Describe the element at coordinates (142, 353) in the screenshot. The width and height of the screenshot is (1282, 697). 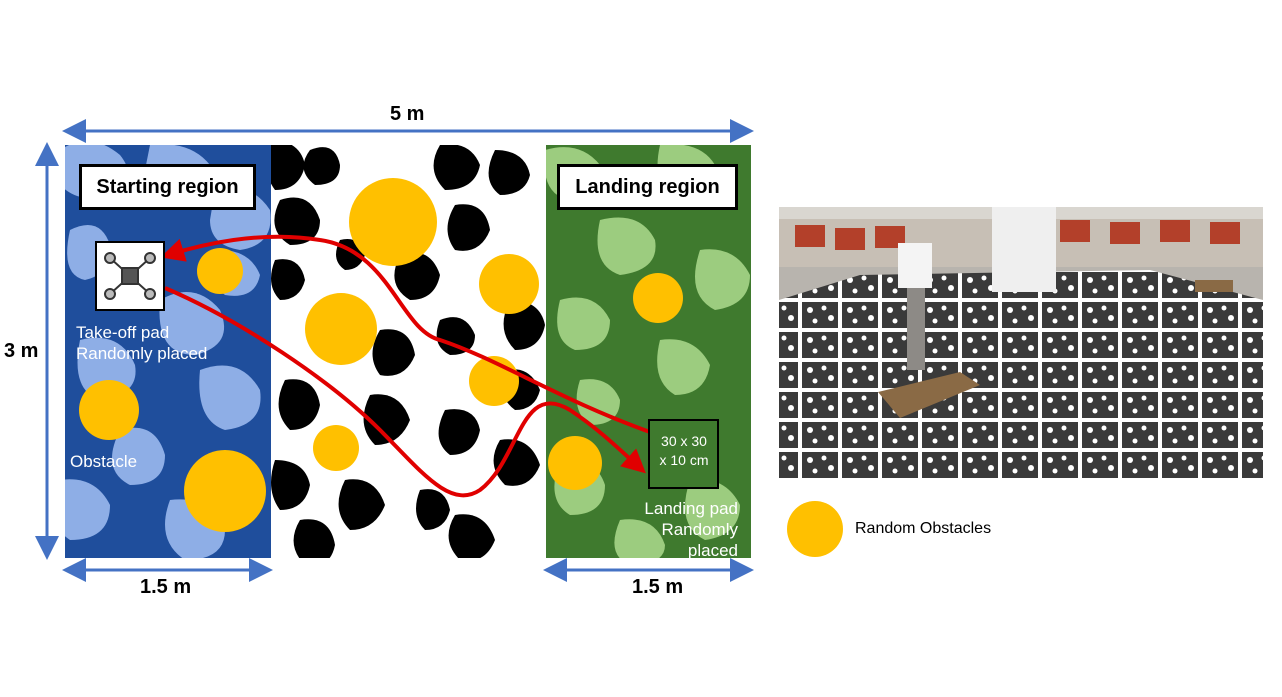
I see `takeoff-label-line2: Randomly placed` at that location.